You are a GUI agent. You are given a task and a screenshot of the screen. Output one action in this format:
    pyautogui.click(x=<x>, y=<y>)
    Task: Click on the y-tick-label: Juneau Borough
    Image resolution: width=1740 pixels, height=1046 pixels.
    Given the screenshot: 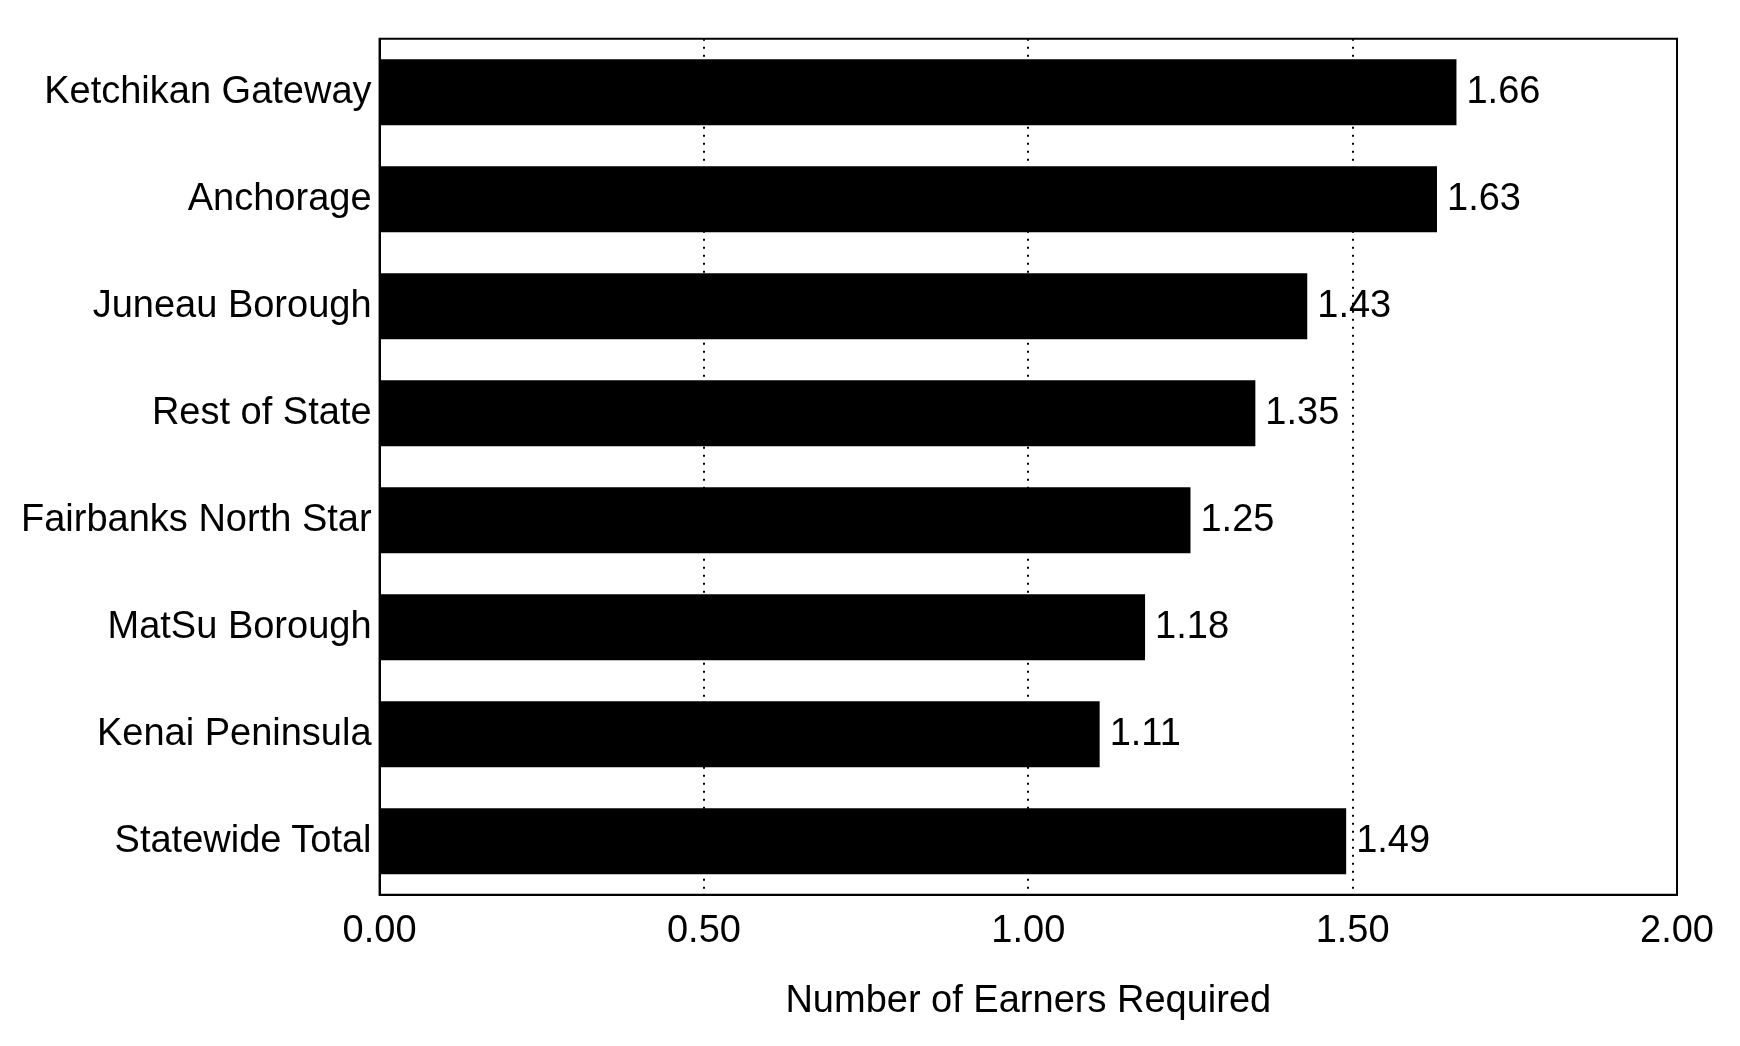 What is the action you would take?
    pyautogui.click(x=232, y=303)
    